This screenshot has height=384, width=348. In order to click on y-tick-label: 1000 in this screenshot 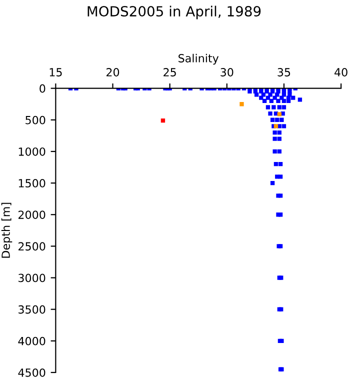, I will do `click(32, 151)`.